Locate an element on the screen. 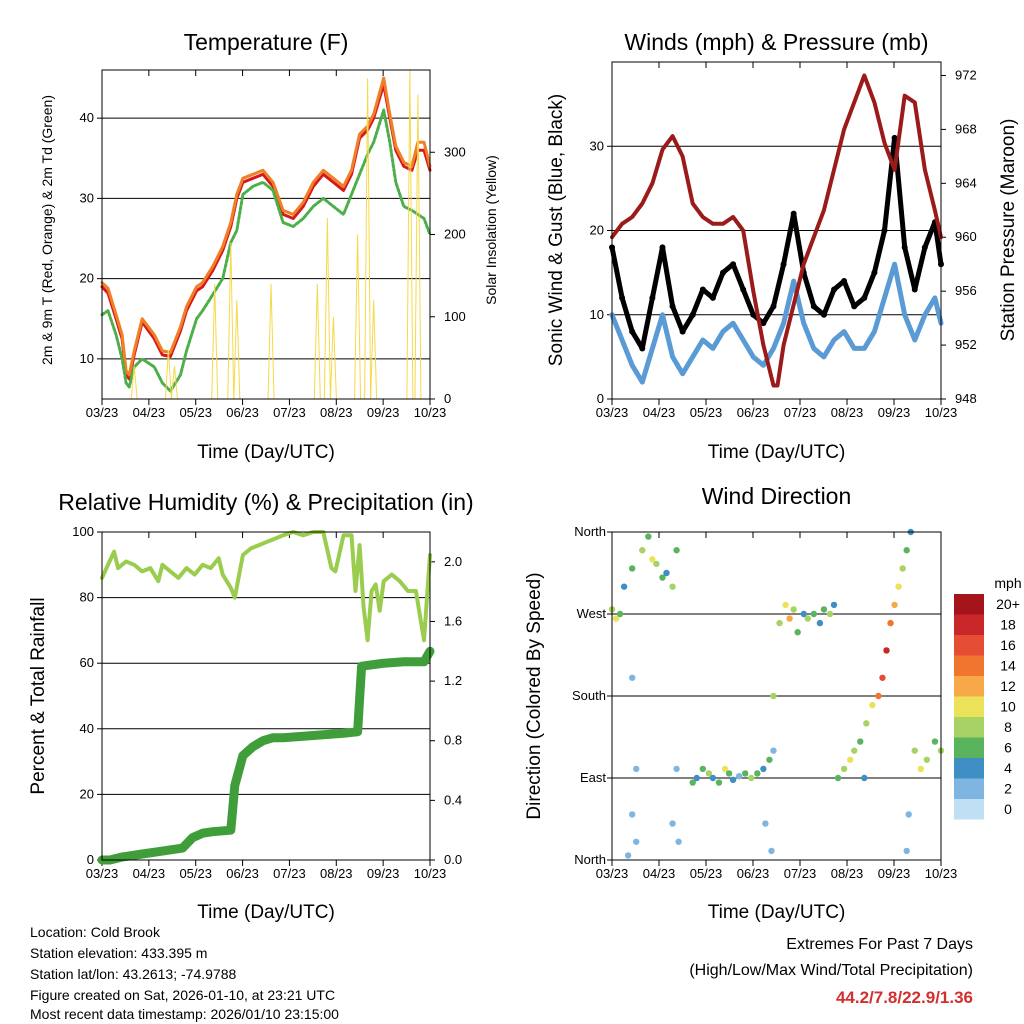  y-tick-label: 20 is located at coordinates (87, 278).